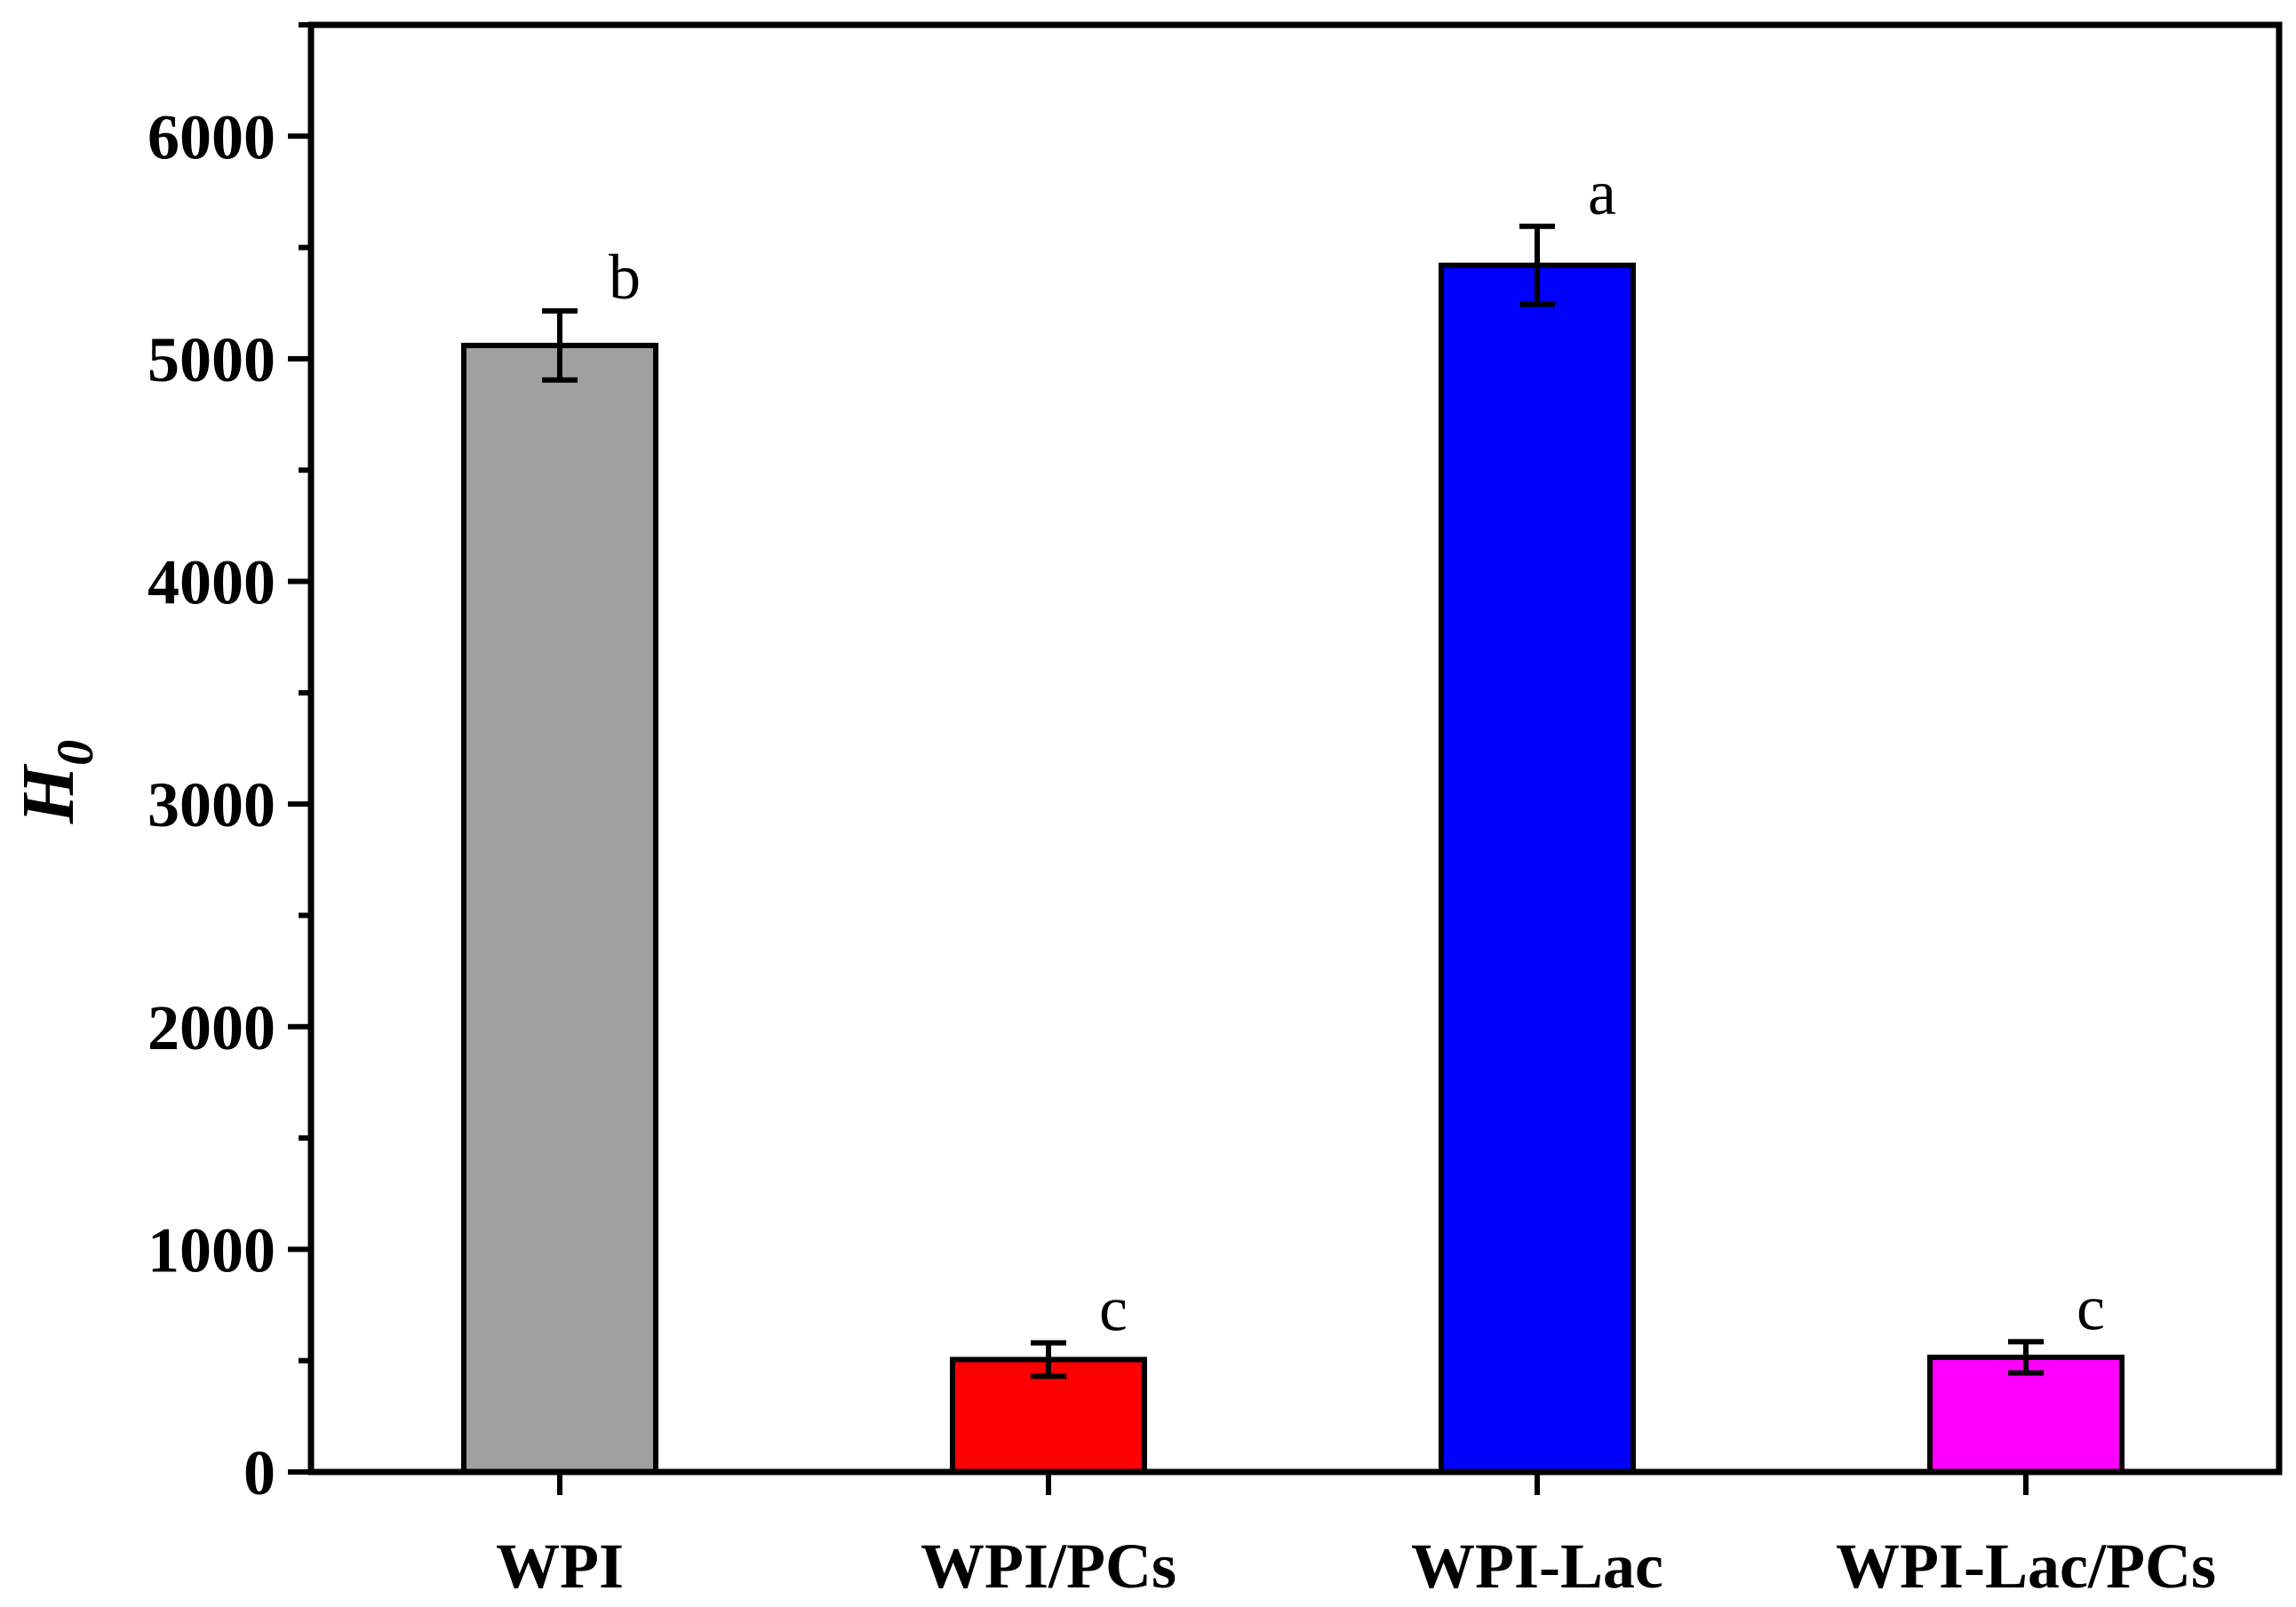 The width and height of the screenshot is (2296, 1607). Describe the element at coordinates (1602, 192) in the screenshot. I see `significance-label-2: a` at that location.